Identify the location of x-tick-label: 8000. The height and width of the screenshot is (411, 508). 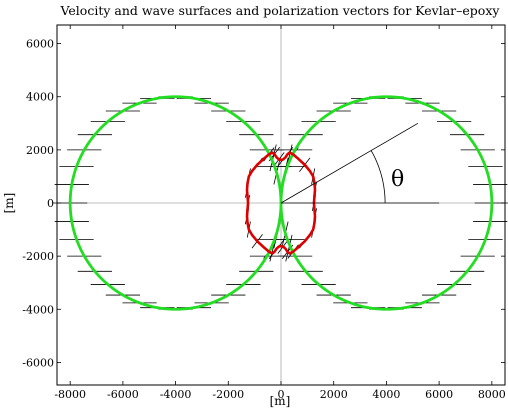
(492, 394).